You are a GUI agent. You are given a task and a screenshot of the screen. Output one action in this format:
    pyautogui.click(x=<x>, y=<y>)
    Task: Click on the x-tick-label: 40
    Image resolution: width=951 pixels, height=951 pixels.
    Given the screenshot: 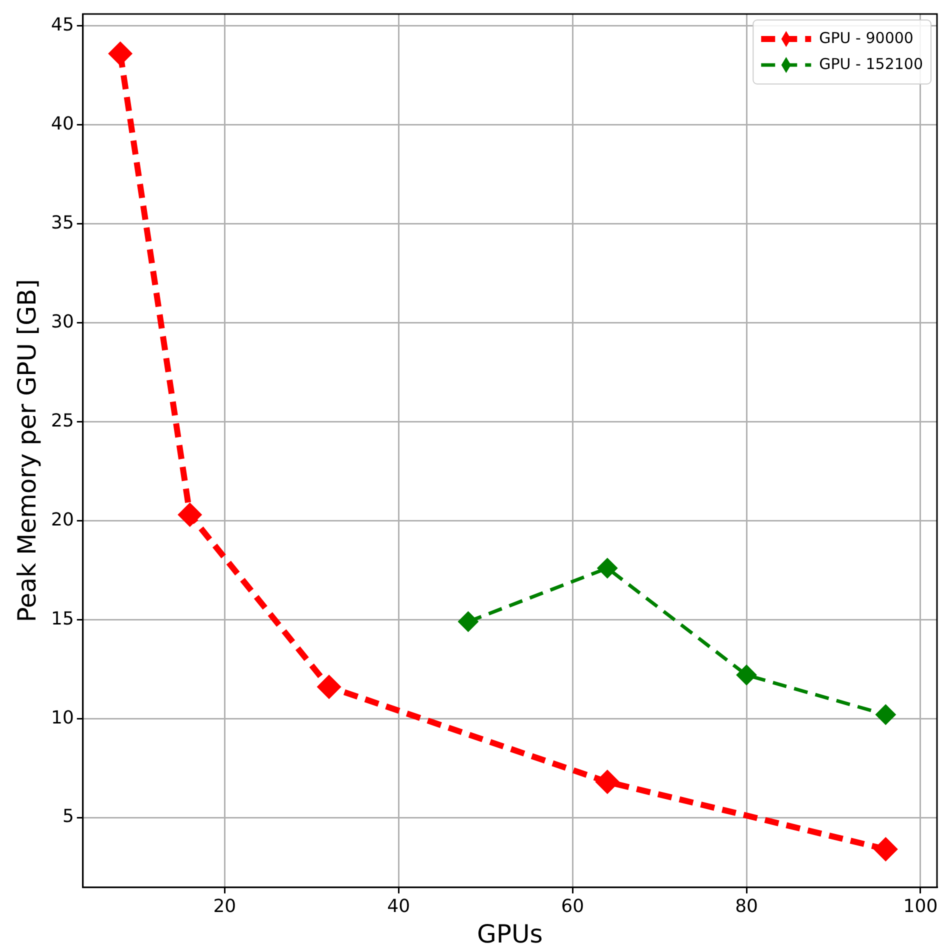 What is the action you would take?
    pyautogui.click(x=398, y=906)
    